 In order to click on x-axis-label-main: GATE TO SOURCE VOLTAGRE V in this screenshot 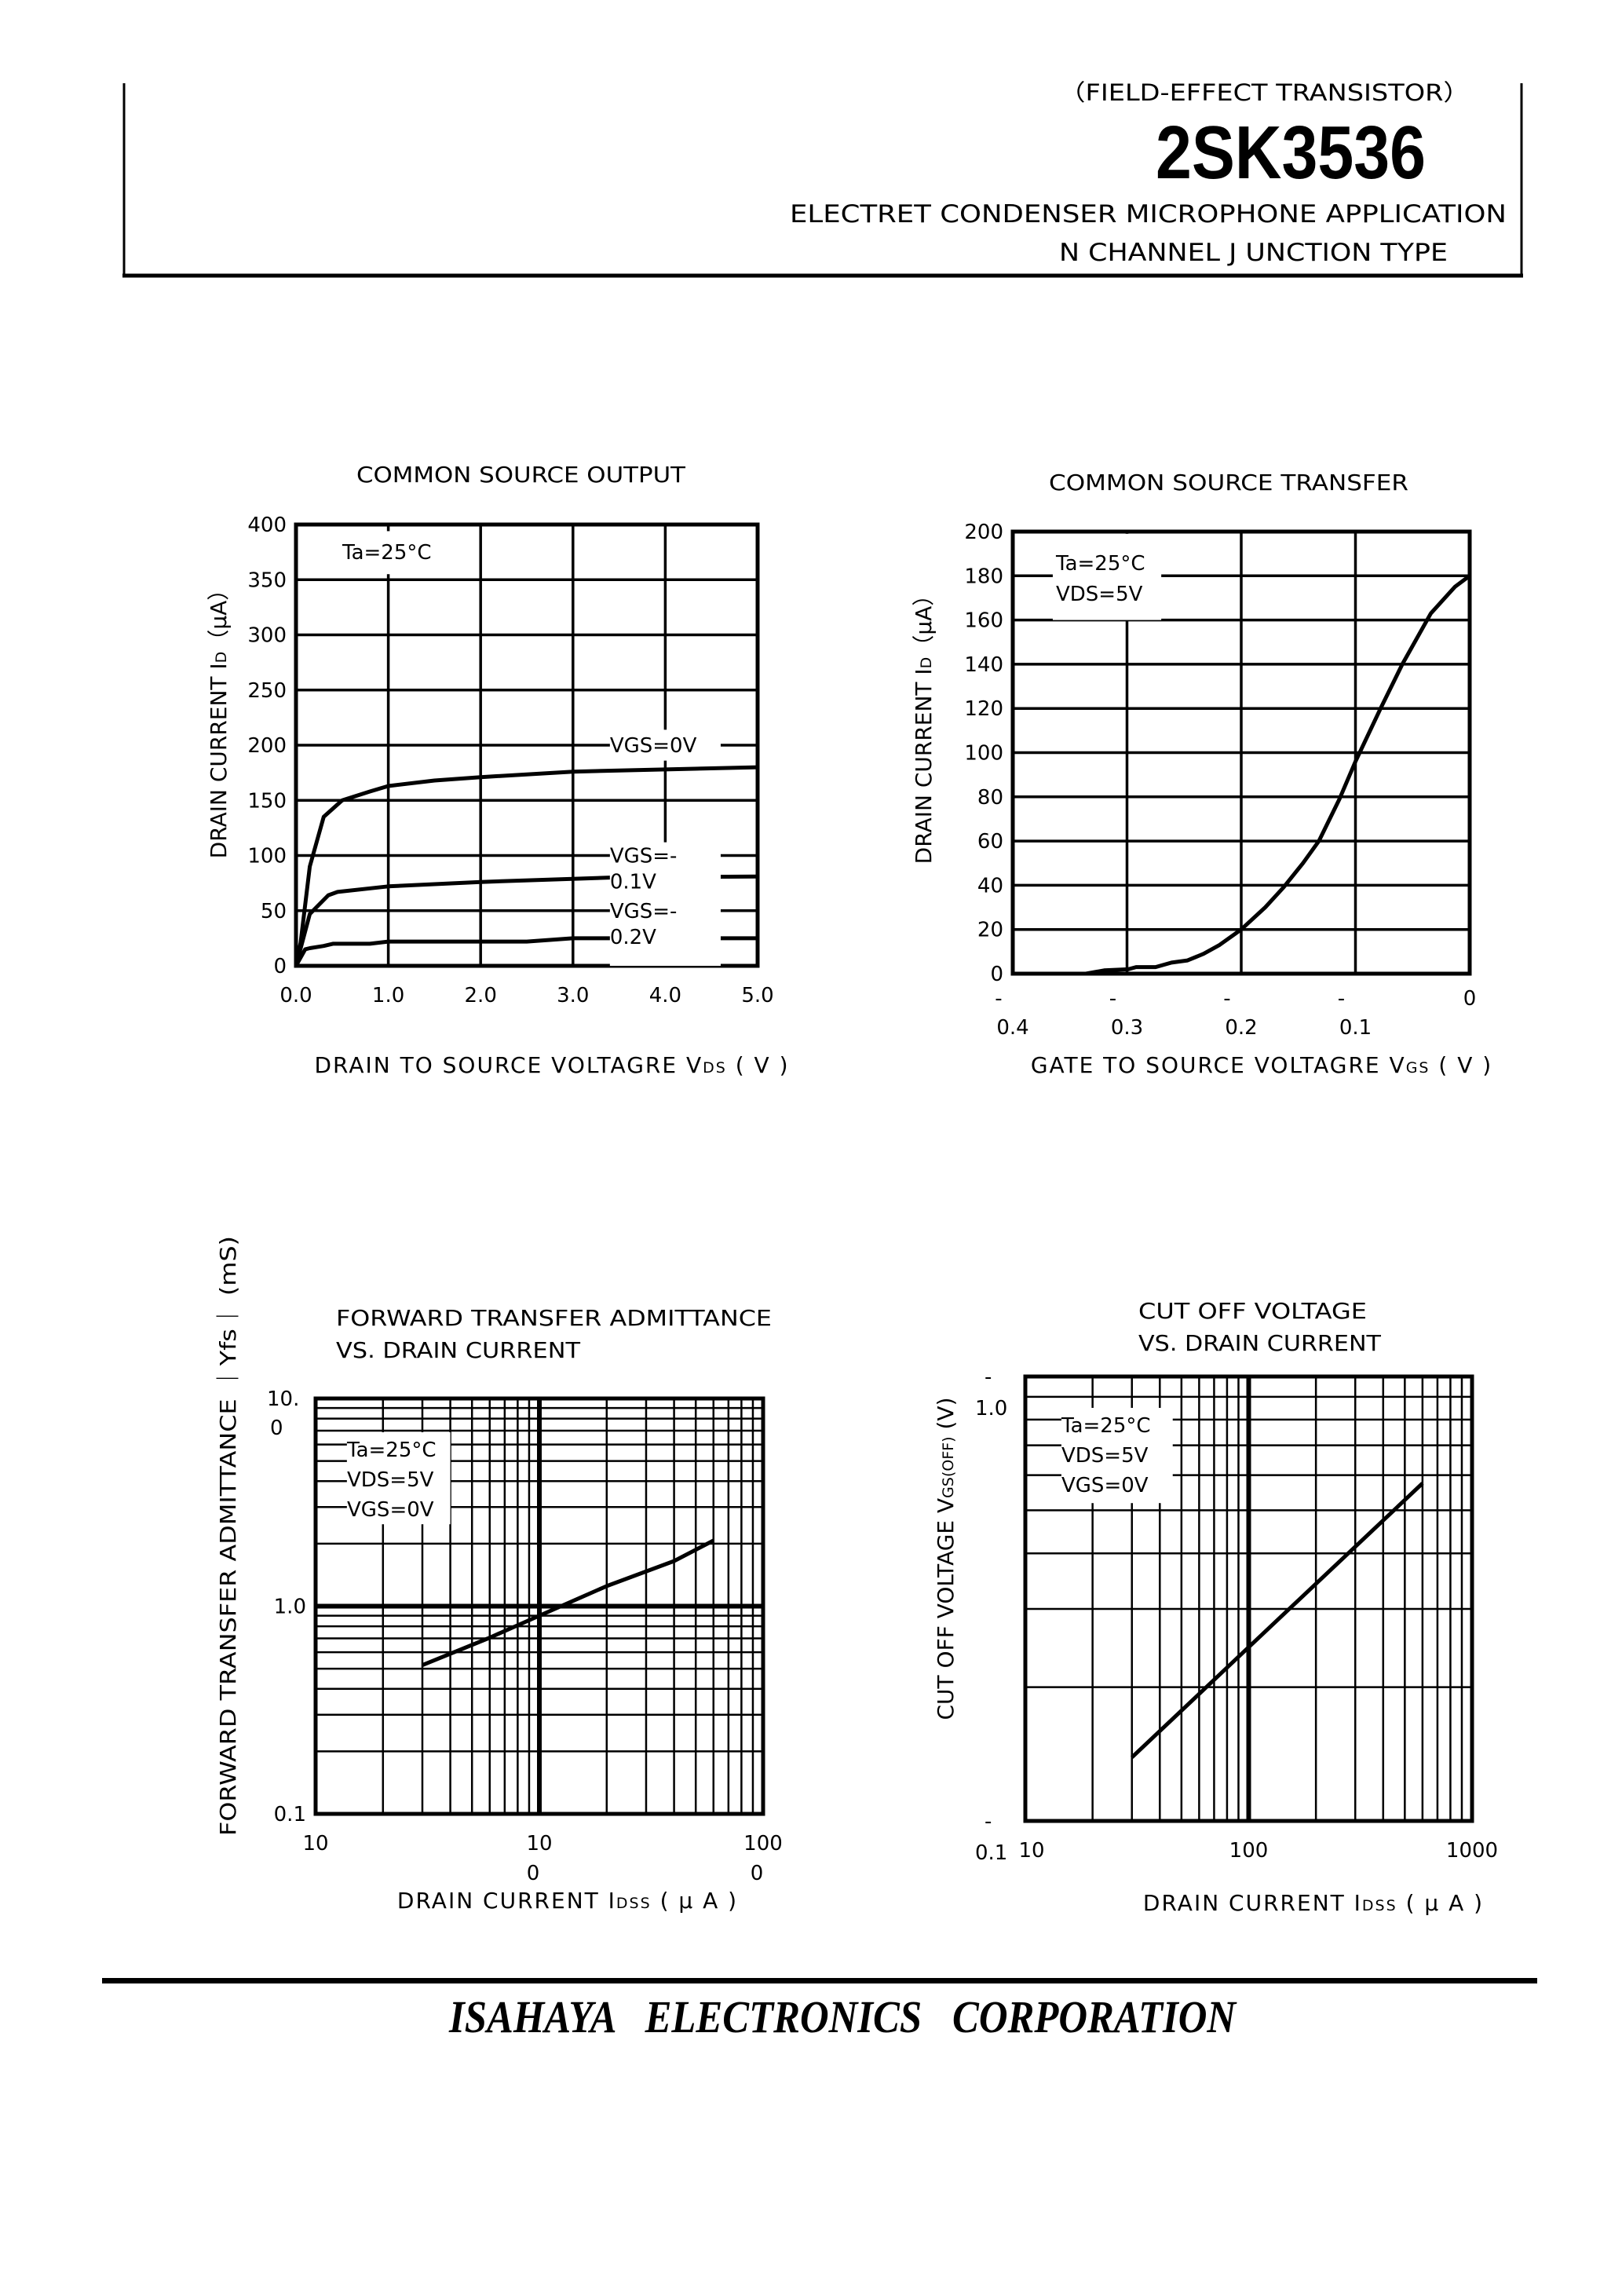, I will do `click(1218, 1065)`.